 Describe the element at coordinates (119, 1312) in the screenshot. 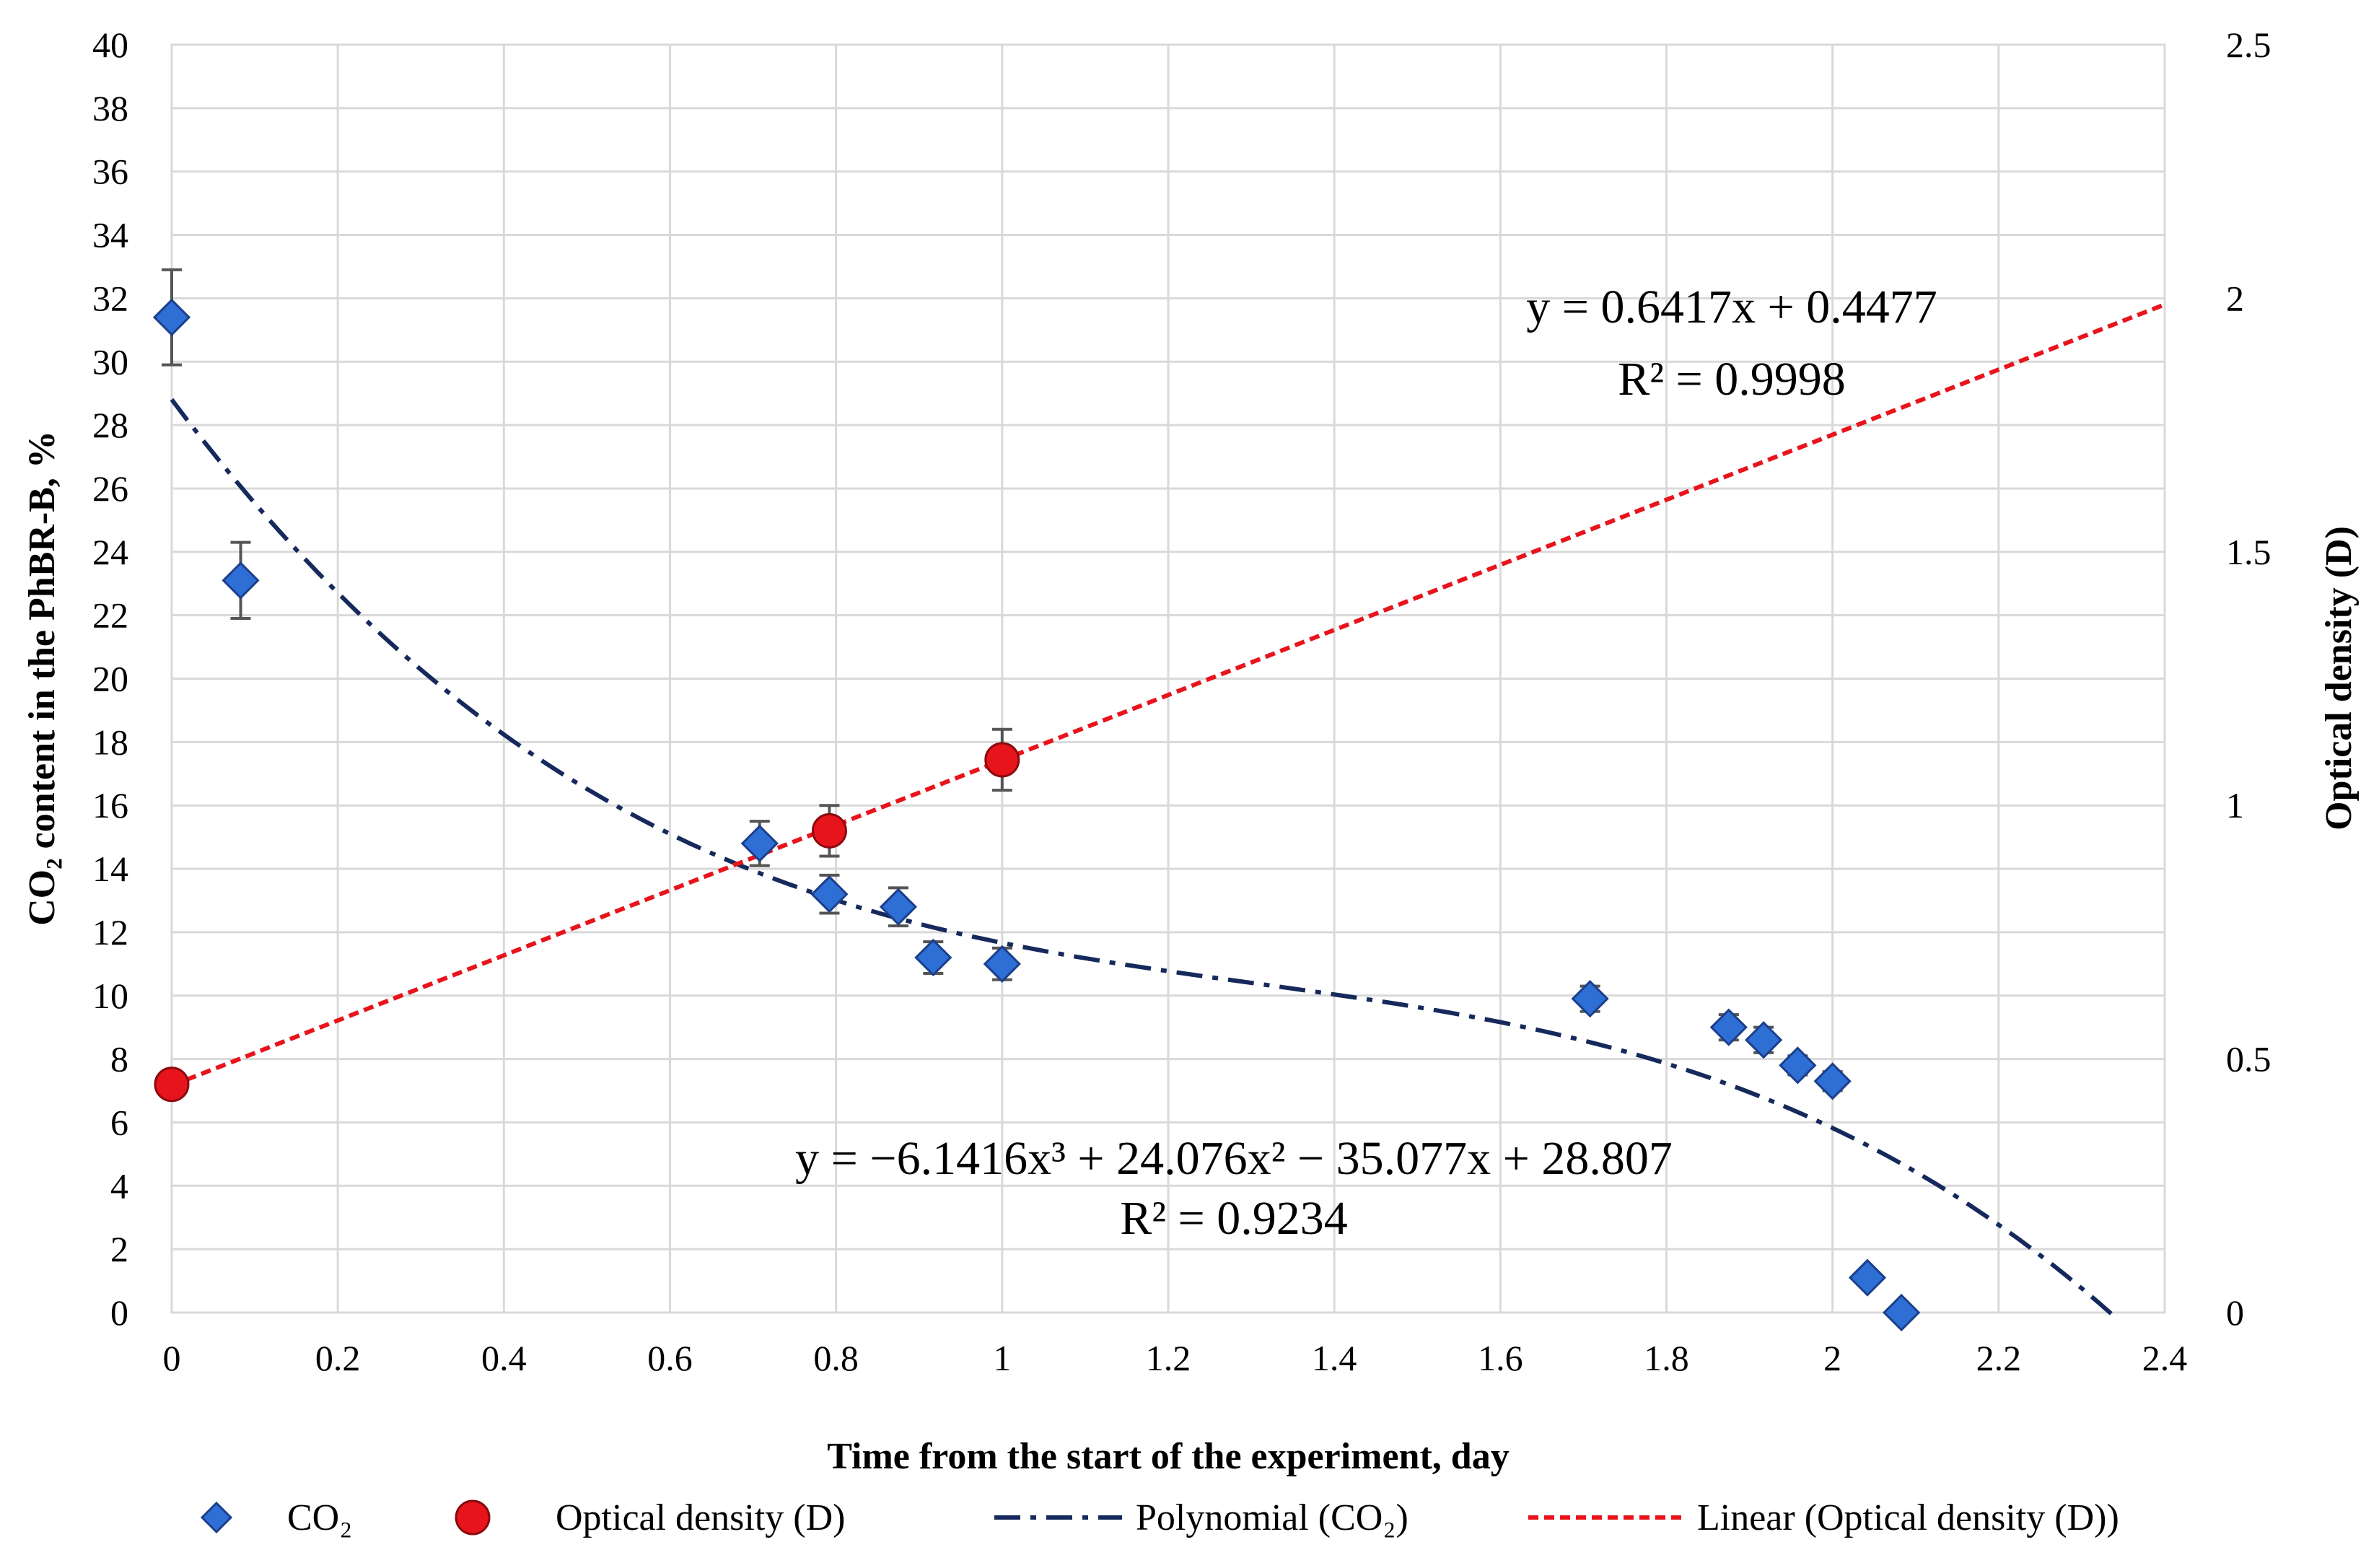

I see `y-left-tick-label: 0` at that location.